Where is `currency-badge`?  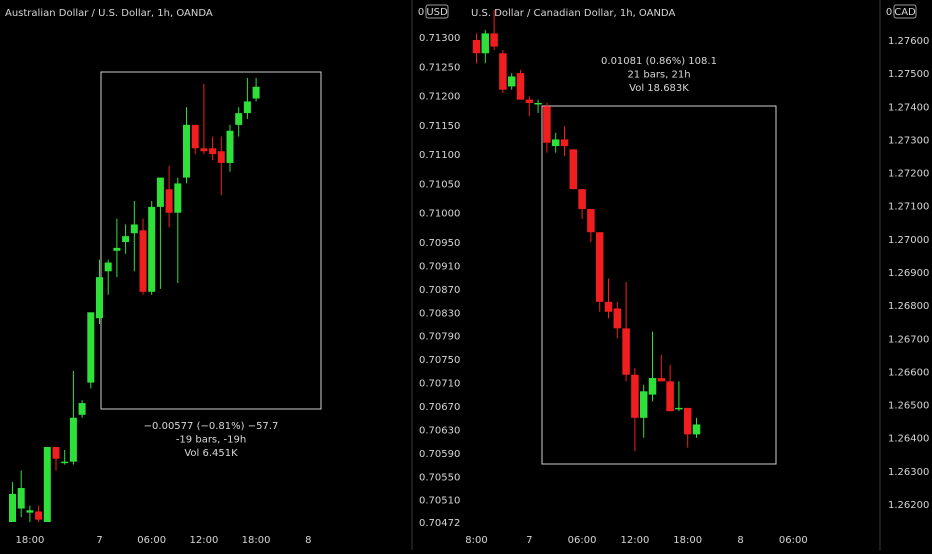 currency-badge is located at coordinates (905, 11).